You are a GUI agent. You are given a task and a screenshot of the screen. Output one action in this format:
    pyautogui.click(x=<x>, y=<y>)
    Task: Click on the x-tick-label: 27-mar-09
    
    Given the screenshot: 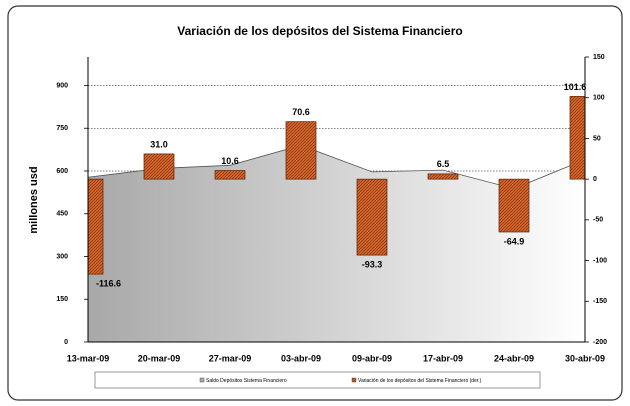 What is the action you would take?
    pyautogui.click(x=230, y=358)
    